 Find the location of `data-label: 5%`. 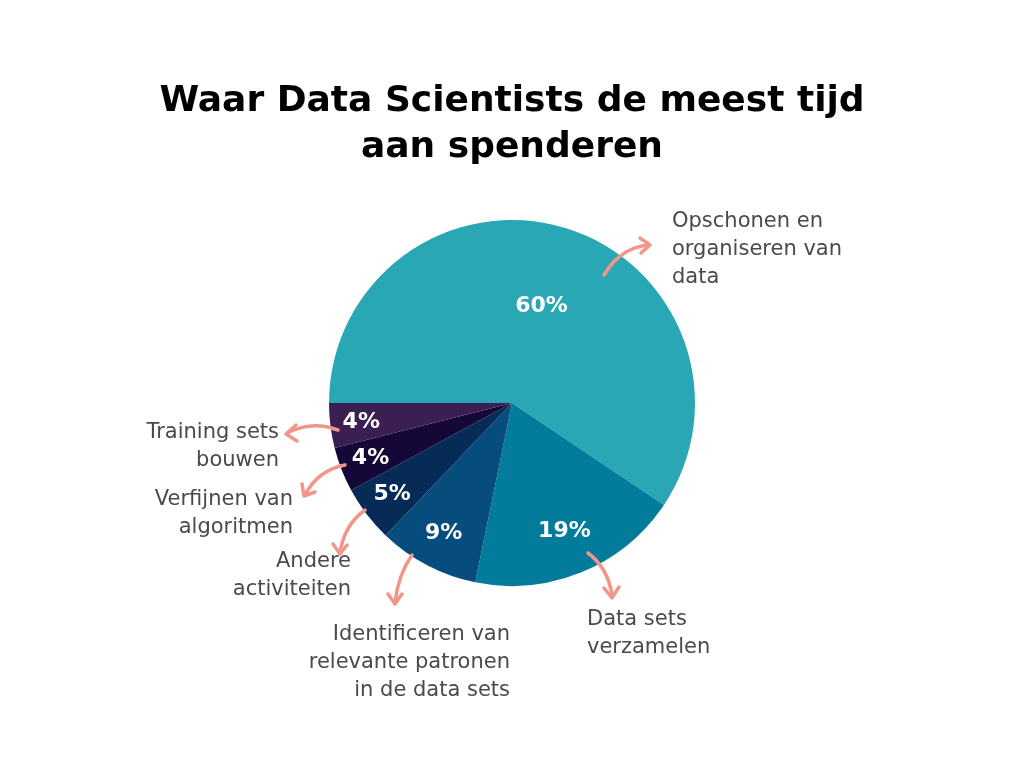

data-label: 5% is located at coordinates (392, 493).